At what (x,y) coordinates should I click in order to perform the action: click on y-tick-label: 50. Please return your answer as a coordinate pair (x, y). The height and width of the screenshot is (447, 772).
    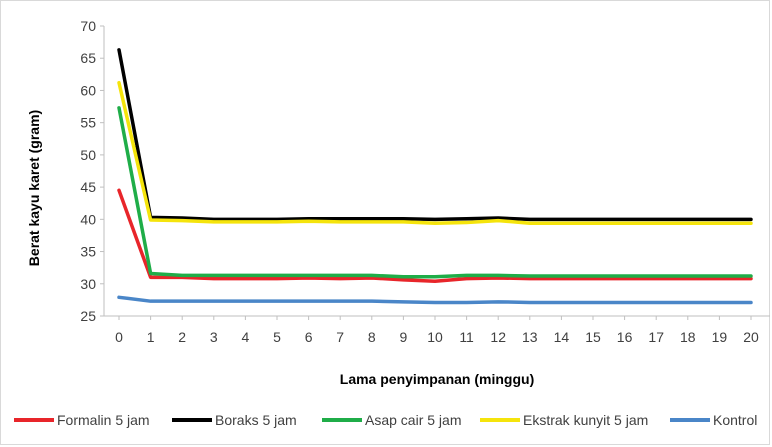
    Looking at the image, I should click on (88, 155).